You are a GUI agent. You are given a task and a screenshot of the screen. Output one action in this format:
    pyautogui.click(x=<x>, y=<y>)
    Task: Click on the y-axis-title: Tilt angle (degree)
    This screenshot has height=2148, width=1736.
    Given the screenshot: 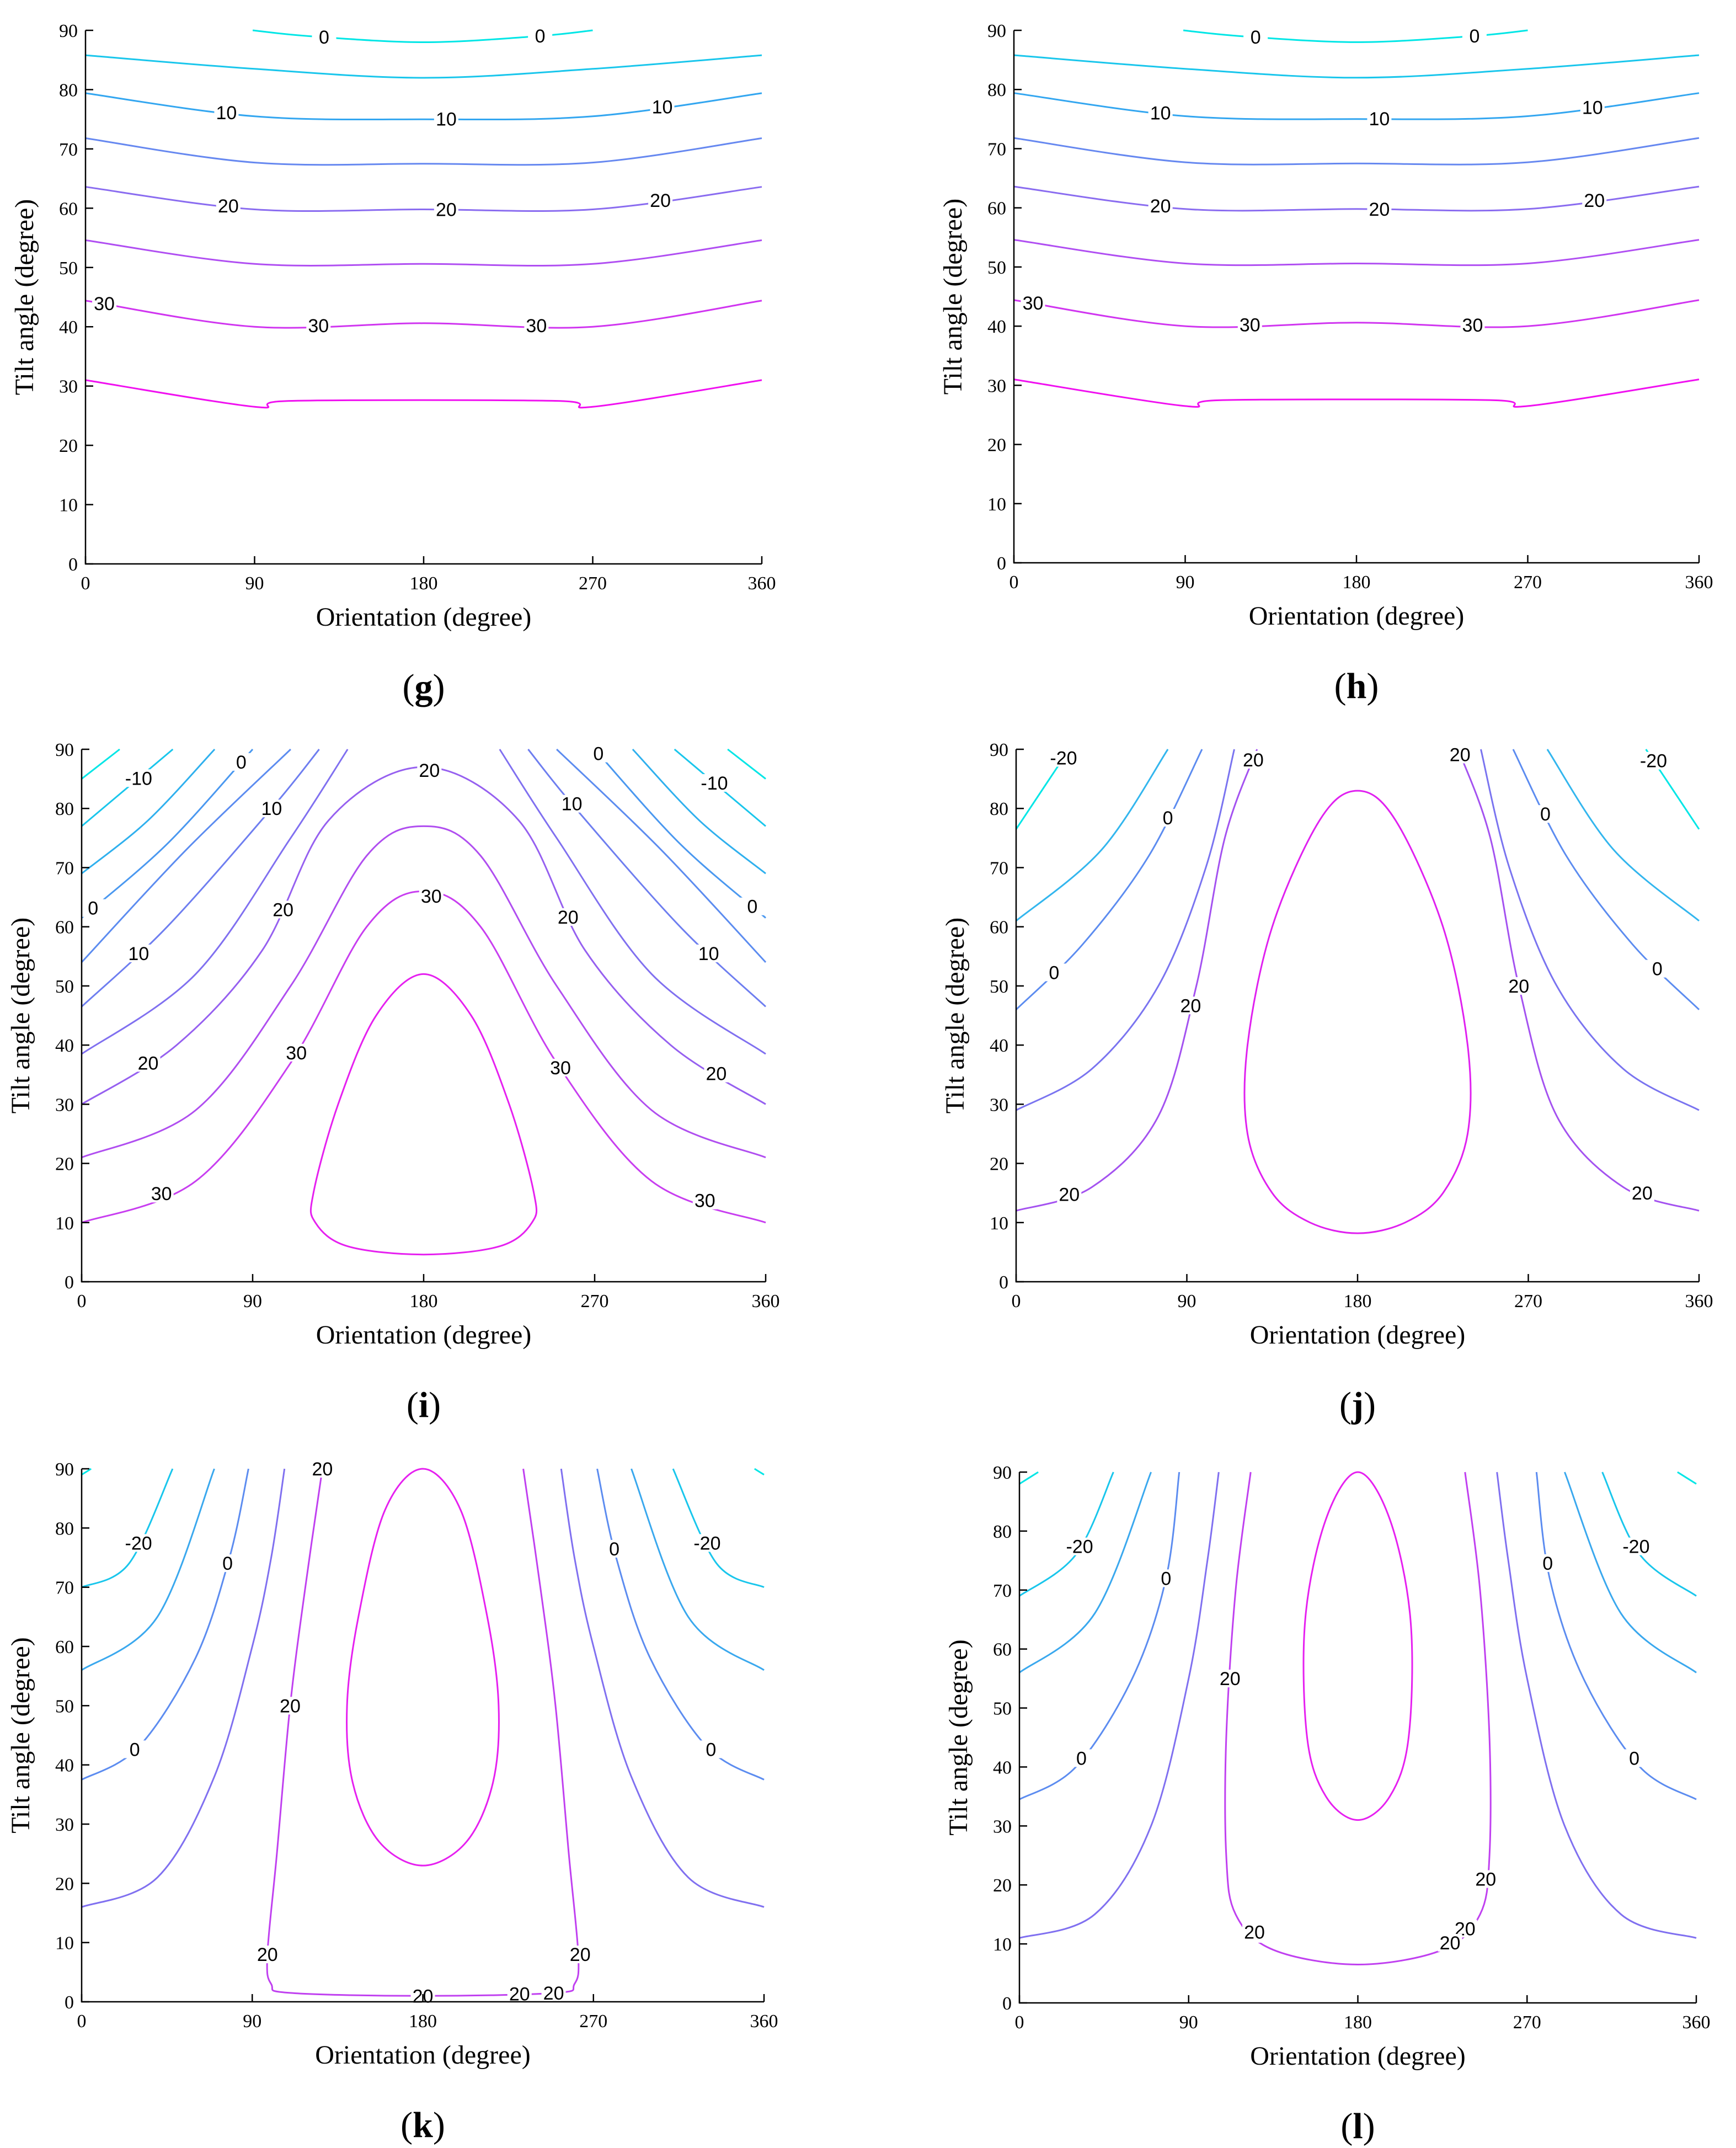 What is the action you would take?
    pyautogui.click(x=958, y=1737)
    